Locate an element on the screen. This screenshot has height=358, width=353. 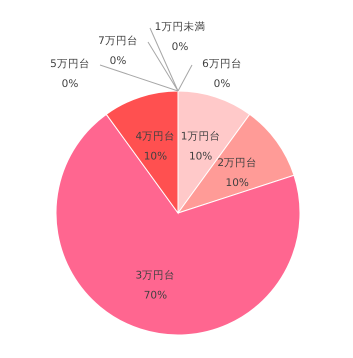
category-label: 6万円台 is located at coordinates (222, 64).